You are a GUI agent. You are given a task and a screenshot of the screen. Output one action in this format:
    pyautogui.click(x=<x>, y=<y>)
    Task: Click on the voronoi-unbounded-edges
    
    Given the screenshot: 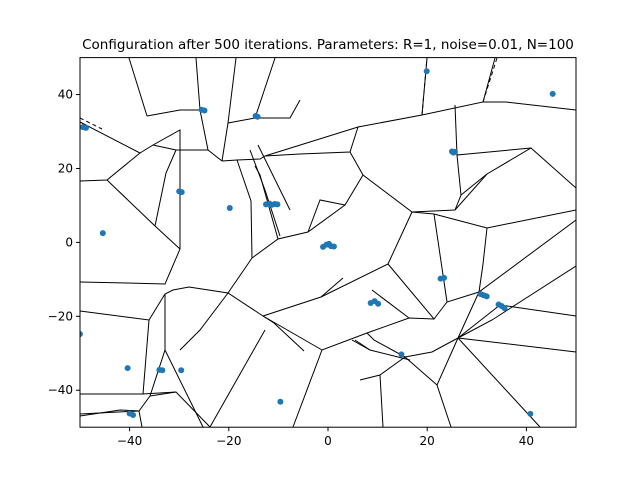 What is the action you would take?
    pyautogui.click(x=289, y=93)
    